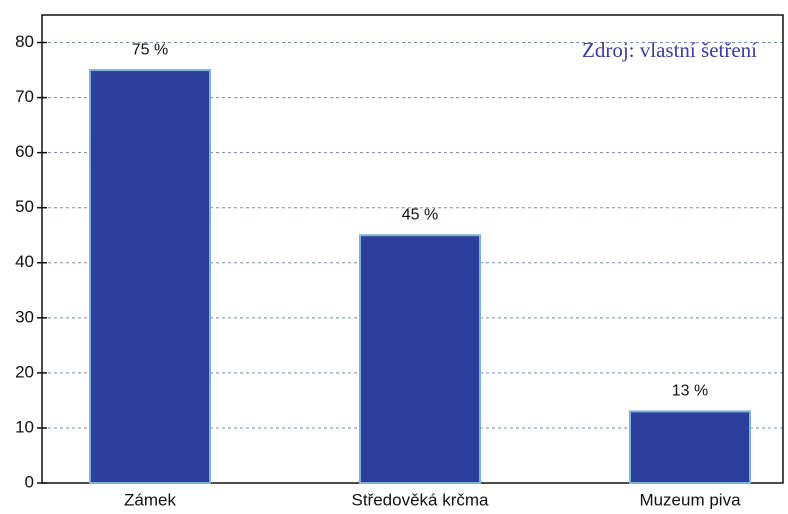 This screenshot has width=788, height=514. Describe the element at coordinates (24, 206) in the screenshot. I see `y-tick-label: 50` at that location.